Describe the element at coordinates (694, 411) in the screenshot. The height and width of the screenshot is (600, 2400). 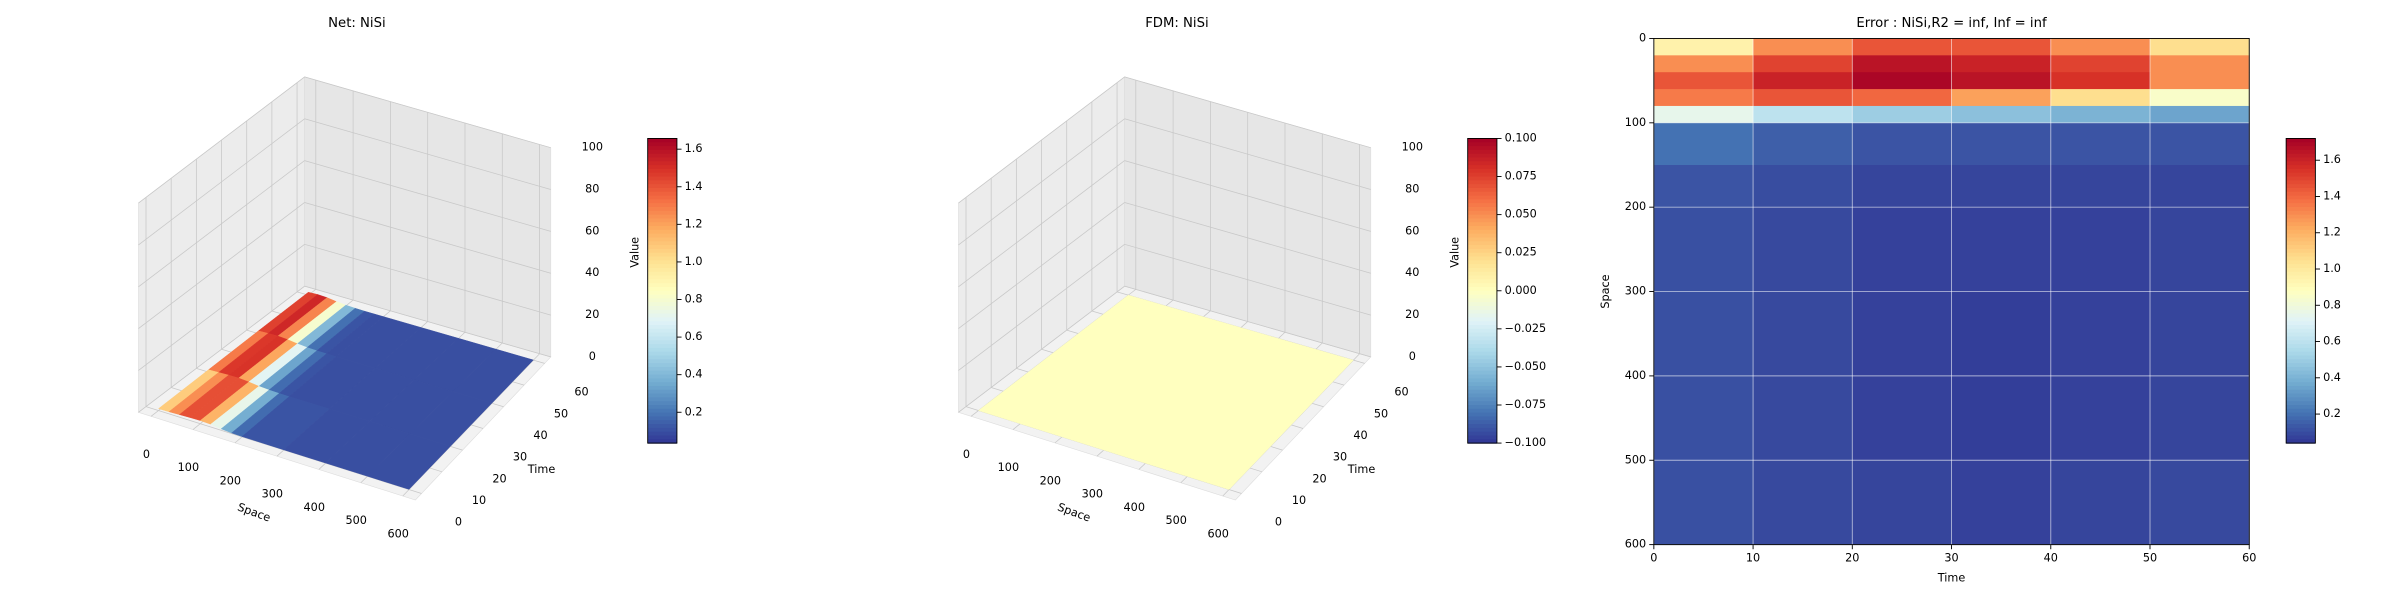
I see `colorbar-tick-label: 0.2` at that location.